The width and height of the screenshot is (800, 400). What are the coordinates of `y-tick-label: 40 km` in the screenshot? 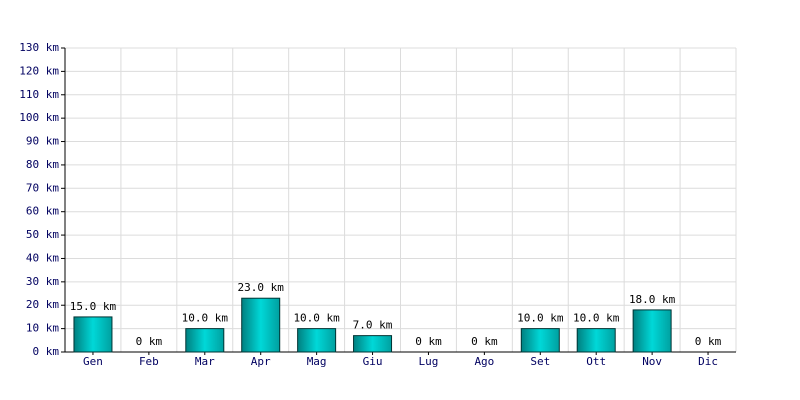 It's located at (42, 257).